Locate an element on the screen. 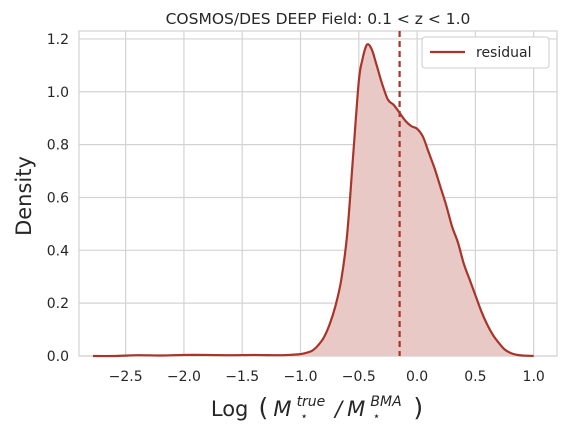 This screenshot has height=432, width=576. x-axis-label-denominator-base: M is located at coordinates (356, 409).